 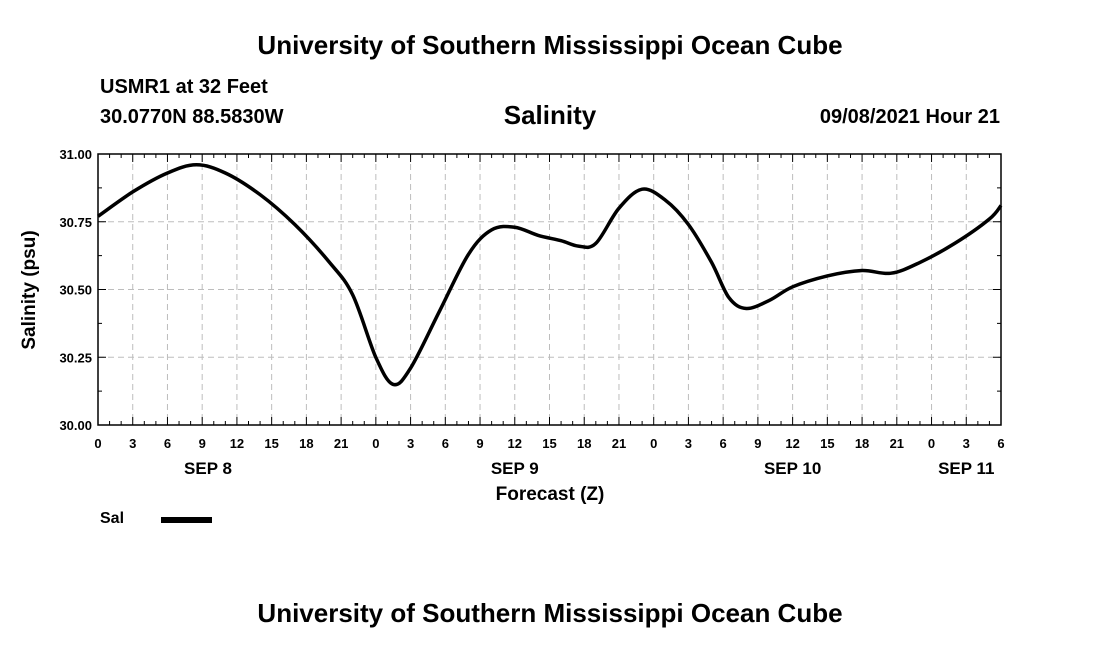 What do you see at coordinates (186, 520) in the screenshot?
I see `legend-swatch` at bounding box center [186, 520].